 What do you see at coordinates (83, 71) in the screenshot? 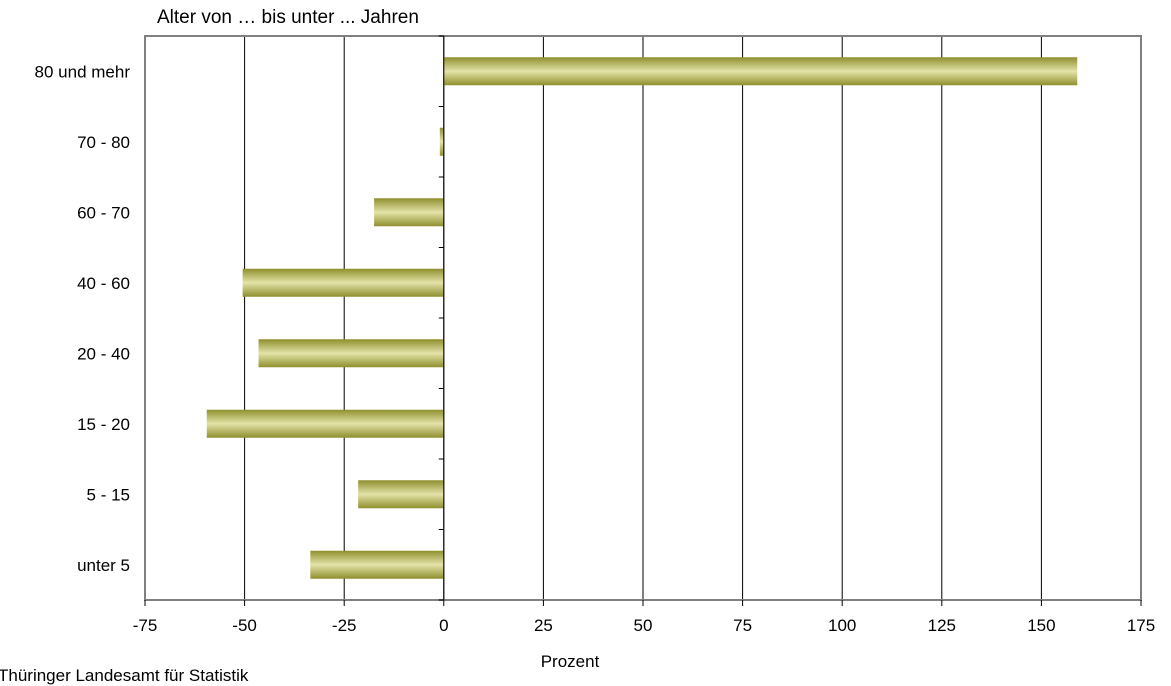
I see `category-label: 80 und mehr` at bounding box center [83, 71].